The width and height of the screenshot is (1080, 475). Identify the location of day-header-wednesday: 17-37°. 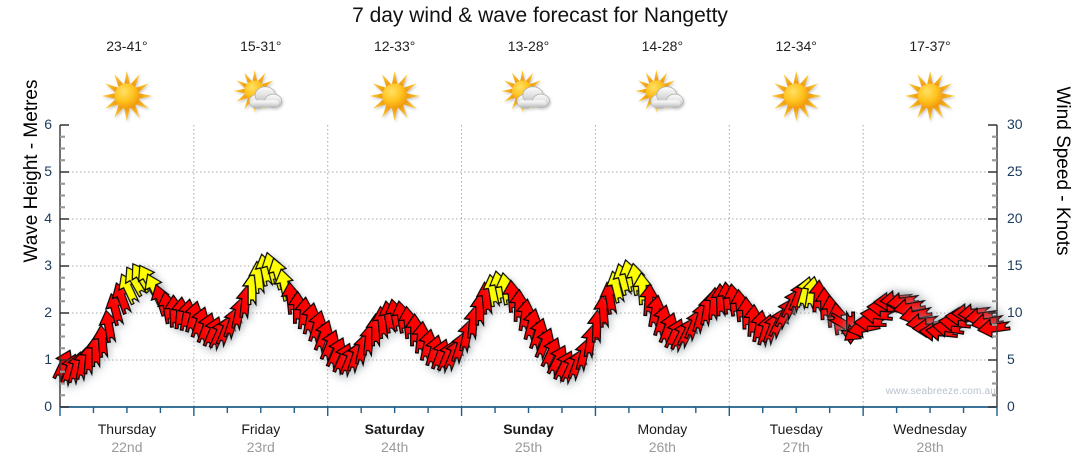
(930, 73).